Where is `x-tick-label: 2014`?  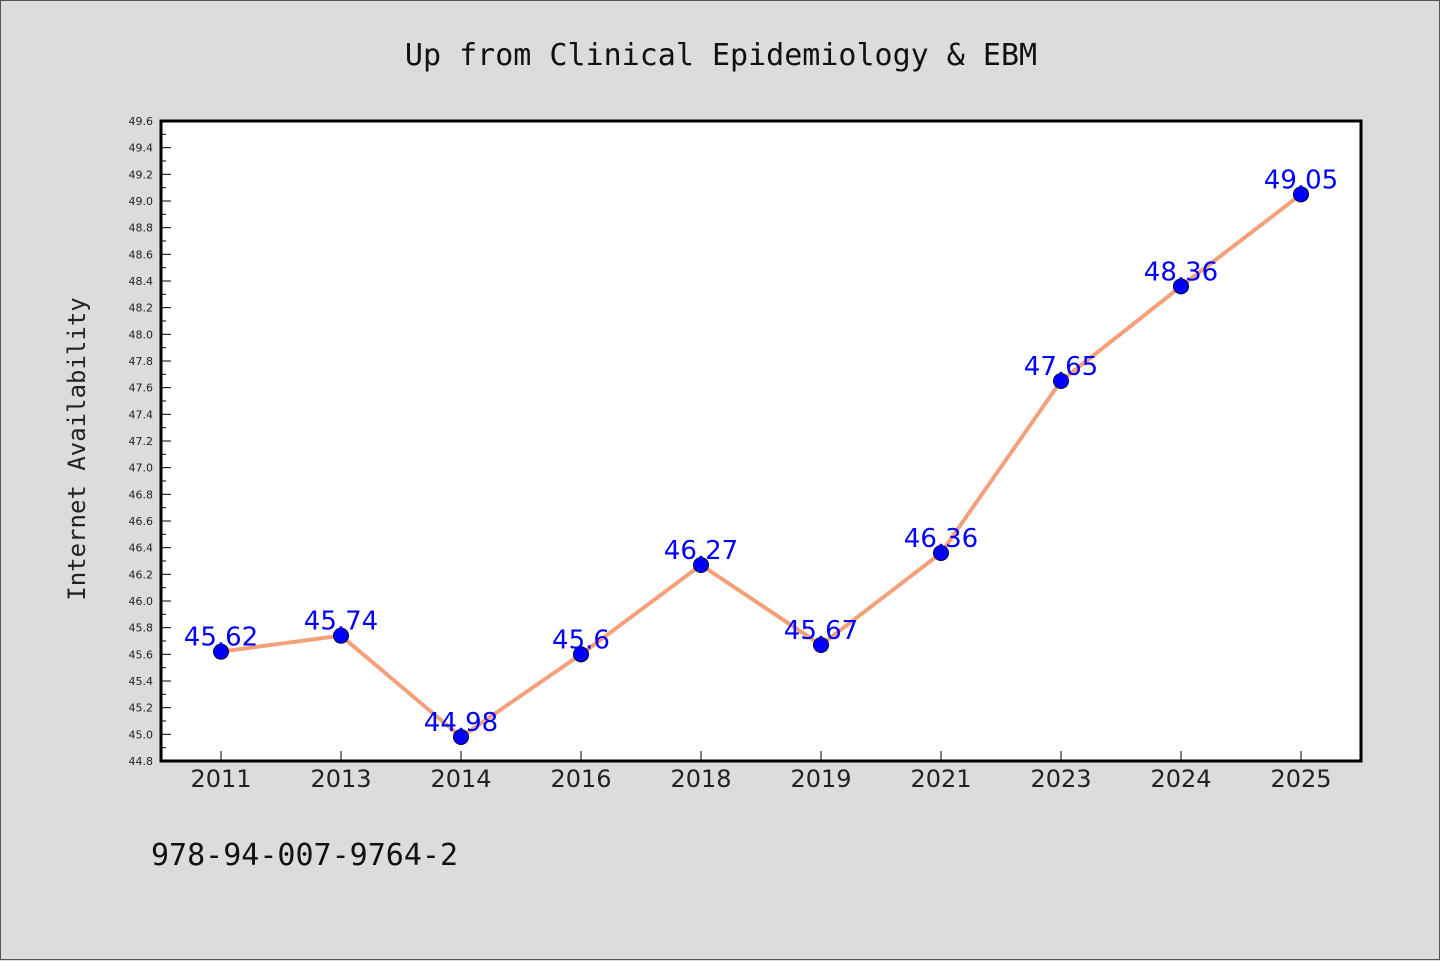 x-tick-label: 2014 is located at coordinates (460, 779).